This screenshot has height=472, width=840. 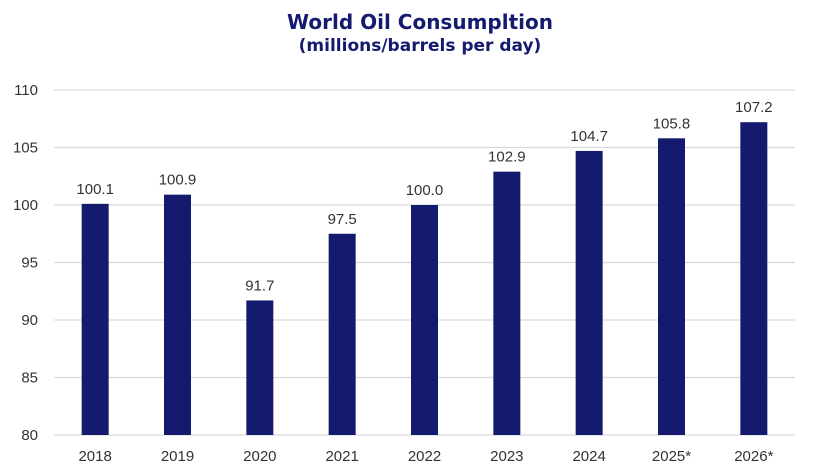 What do you see at coordinates (754, 107) in the screenshot?
I see `data-label: 107.2` at bounding box center [754, 107].